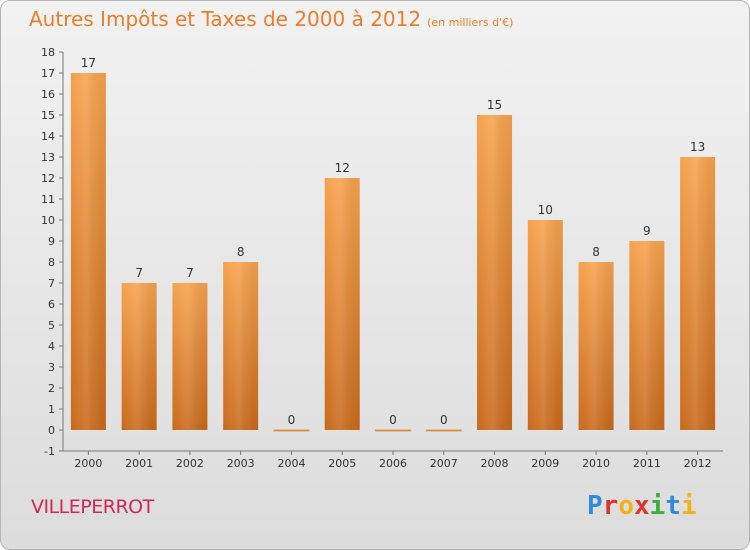 This screenshot has height=550, width=750. What do you see at coordinates (470, 22) in the screenshot?
I see `unit-label: (en milliers d'€)` at bounding box center [470, 22].